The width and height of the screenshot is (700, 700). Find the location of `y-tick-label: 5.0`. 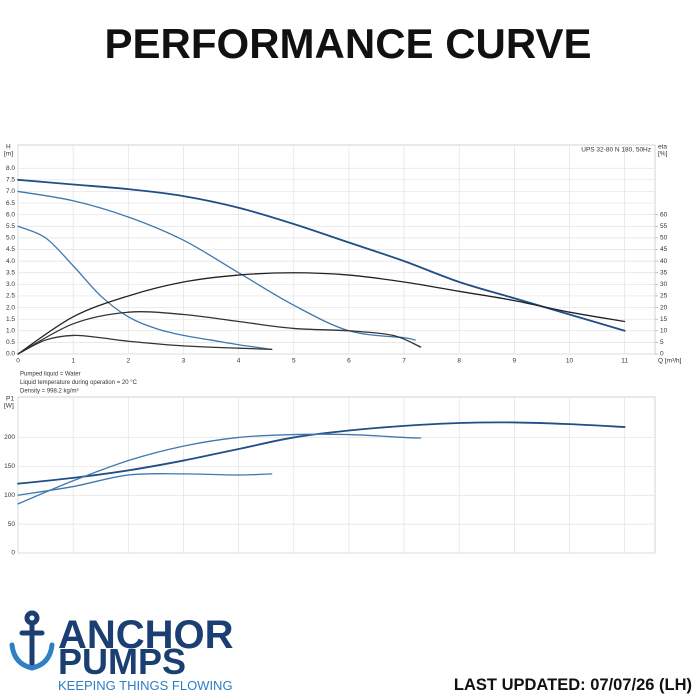

y-tick-label: 5.0 is located at coordinates (10, 238).